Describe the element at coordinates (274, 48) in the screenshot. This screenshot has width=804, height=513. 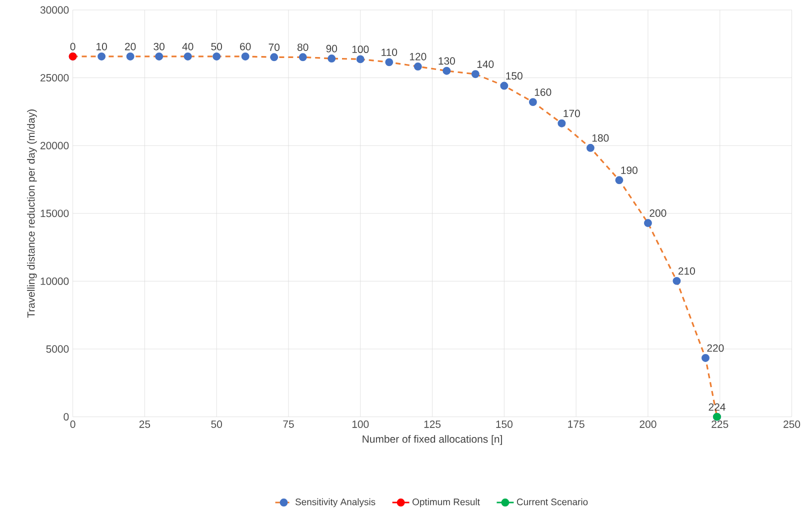
I see `annotation: 70` at that location.